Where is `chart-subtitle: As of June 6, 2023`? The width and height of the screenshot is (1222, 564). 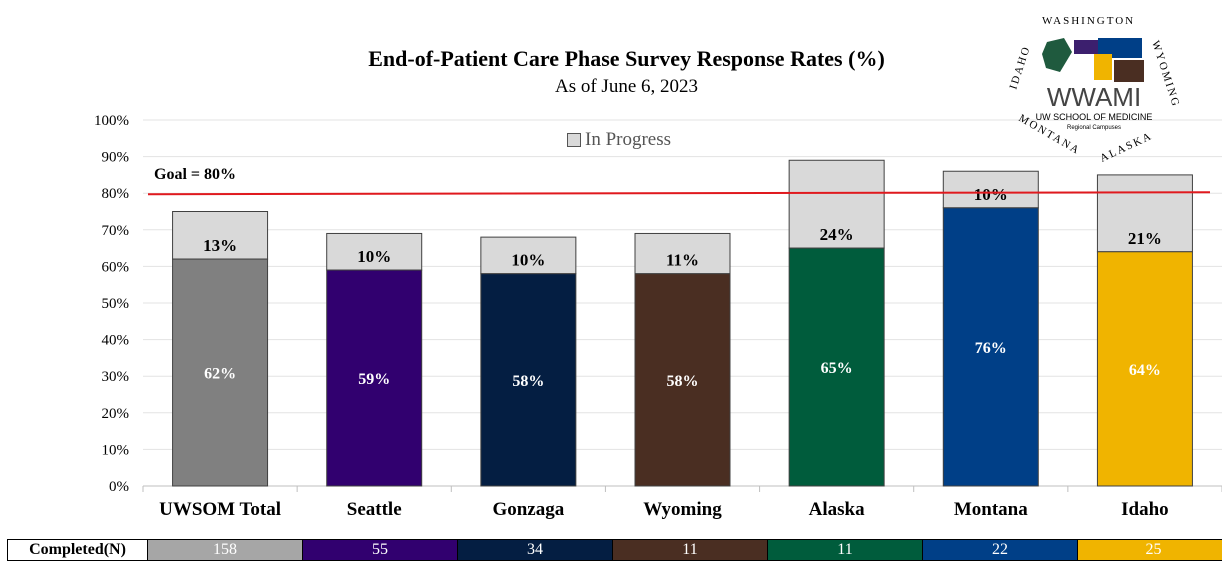
chart-subtitle: As of June 6, 2023 is located at coordinates (626, 86).